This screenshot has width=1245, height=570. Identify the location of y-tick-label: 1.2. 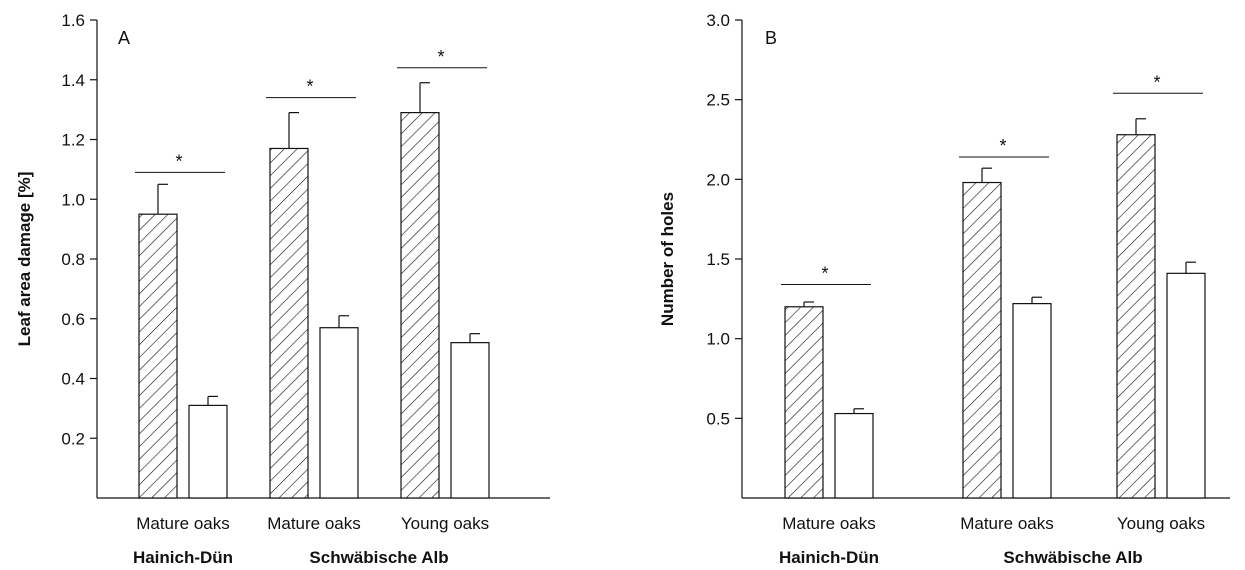
(73, 140).